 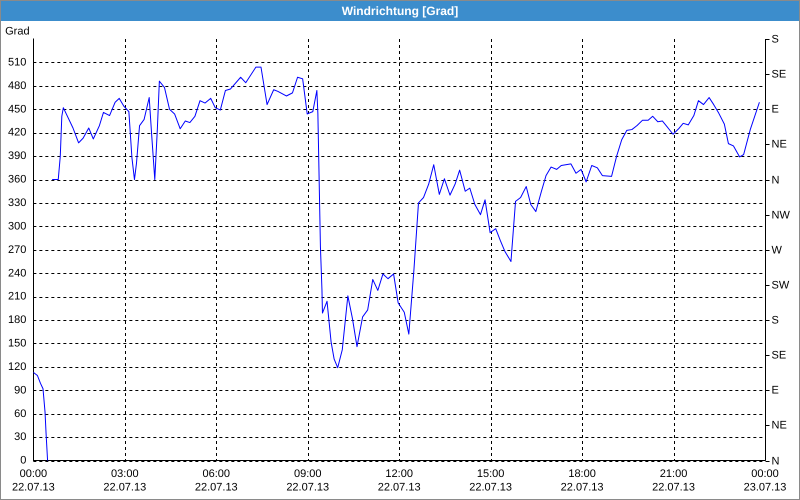 I want to click on y-tick-label: 330, so click(x=17, y=202).